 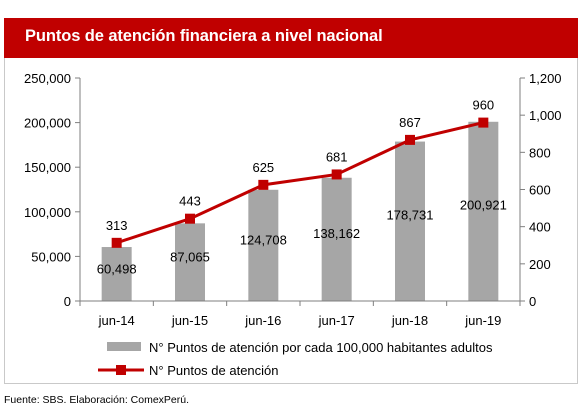 I want to click on y-right-tick-label: 1,000, so click(x=545, y=115).